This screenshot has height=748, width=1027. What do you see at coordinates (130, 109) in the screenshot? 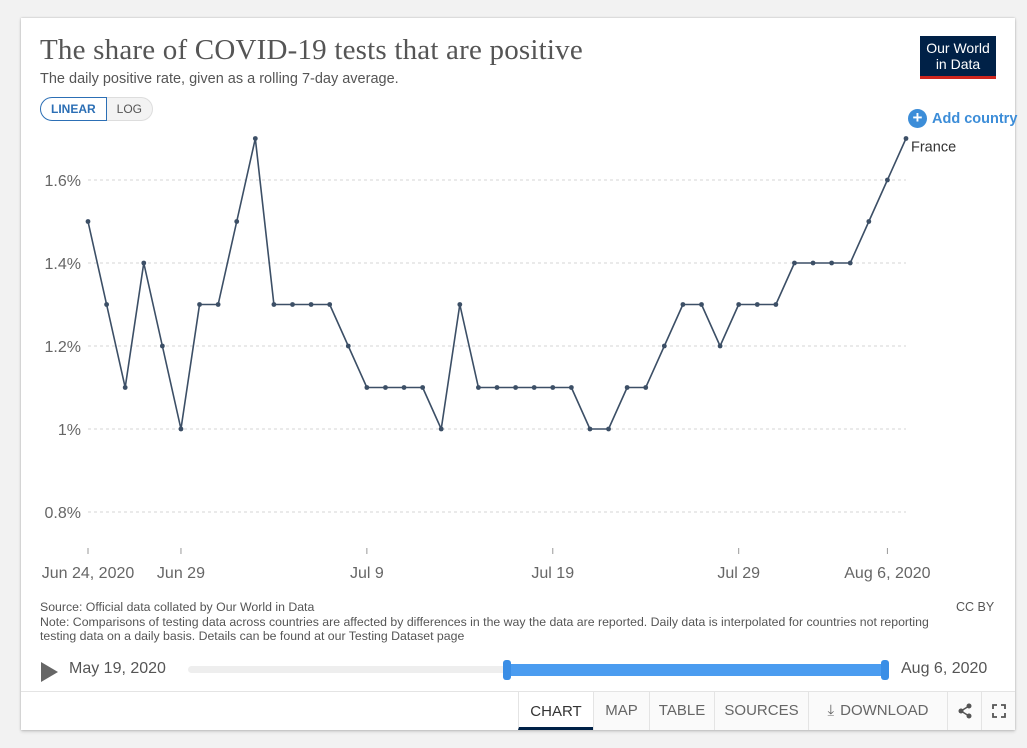
I see `log-scale-button: LOG` at bounding box center [130, 109].